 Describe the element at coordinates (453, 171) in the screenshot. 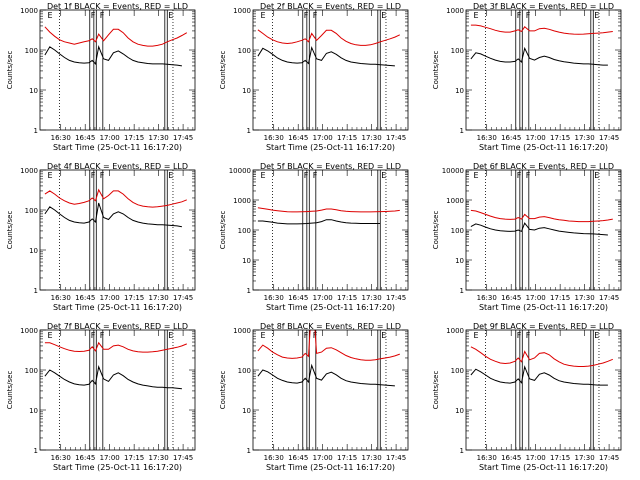

I see `y-tick-label: 10000` at that location.